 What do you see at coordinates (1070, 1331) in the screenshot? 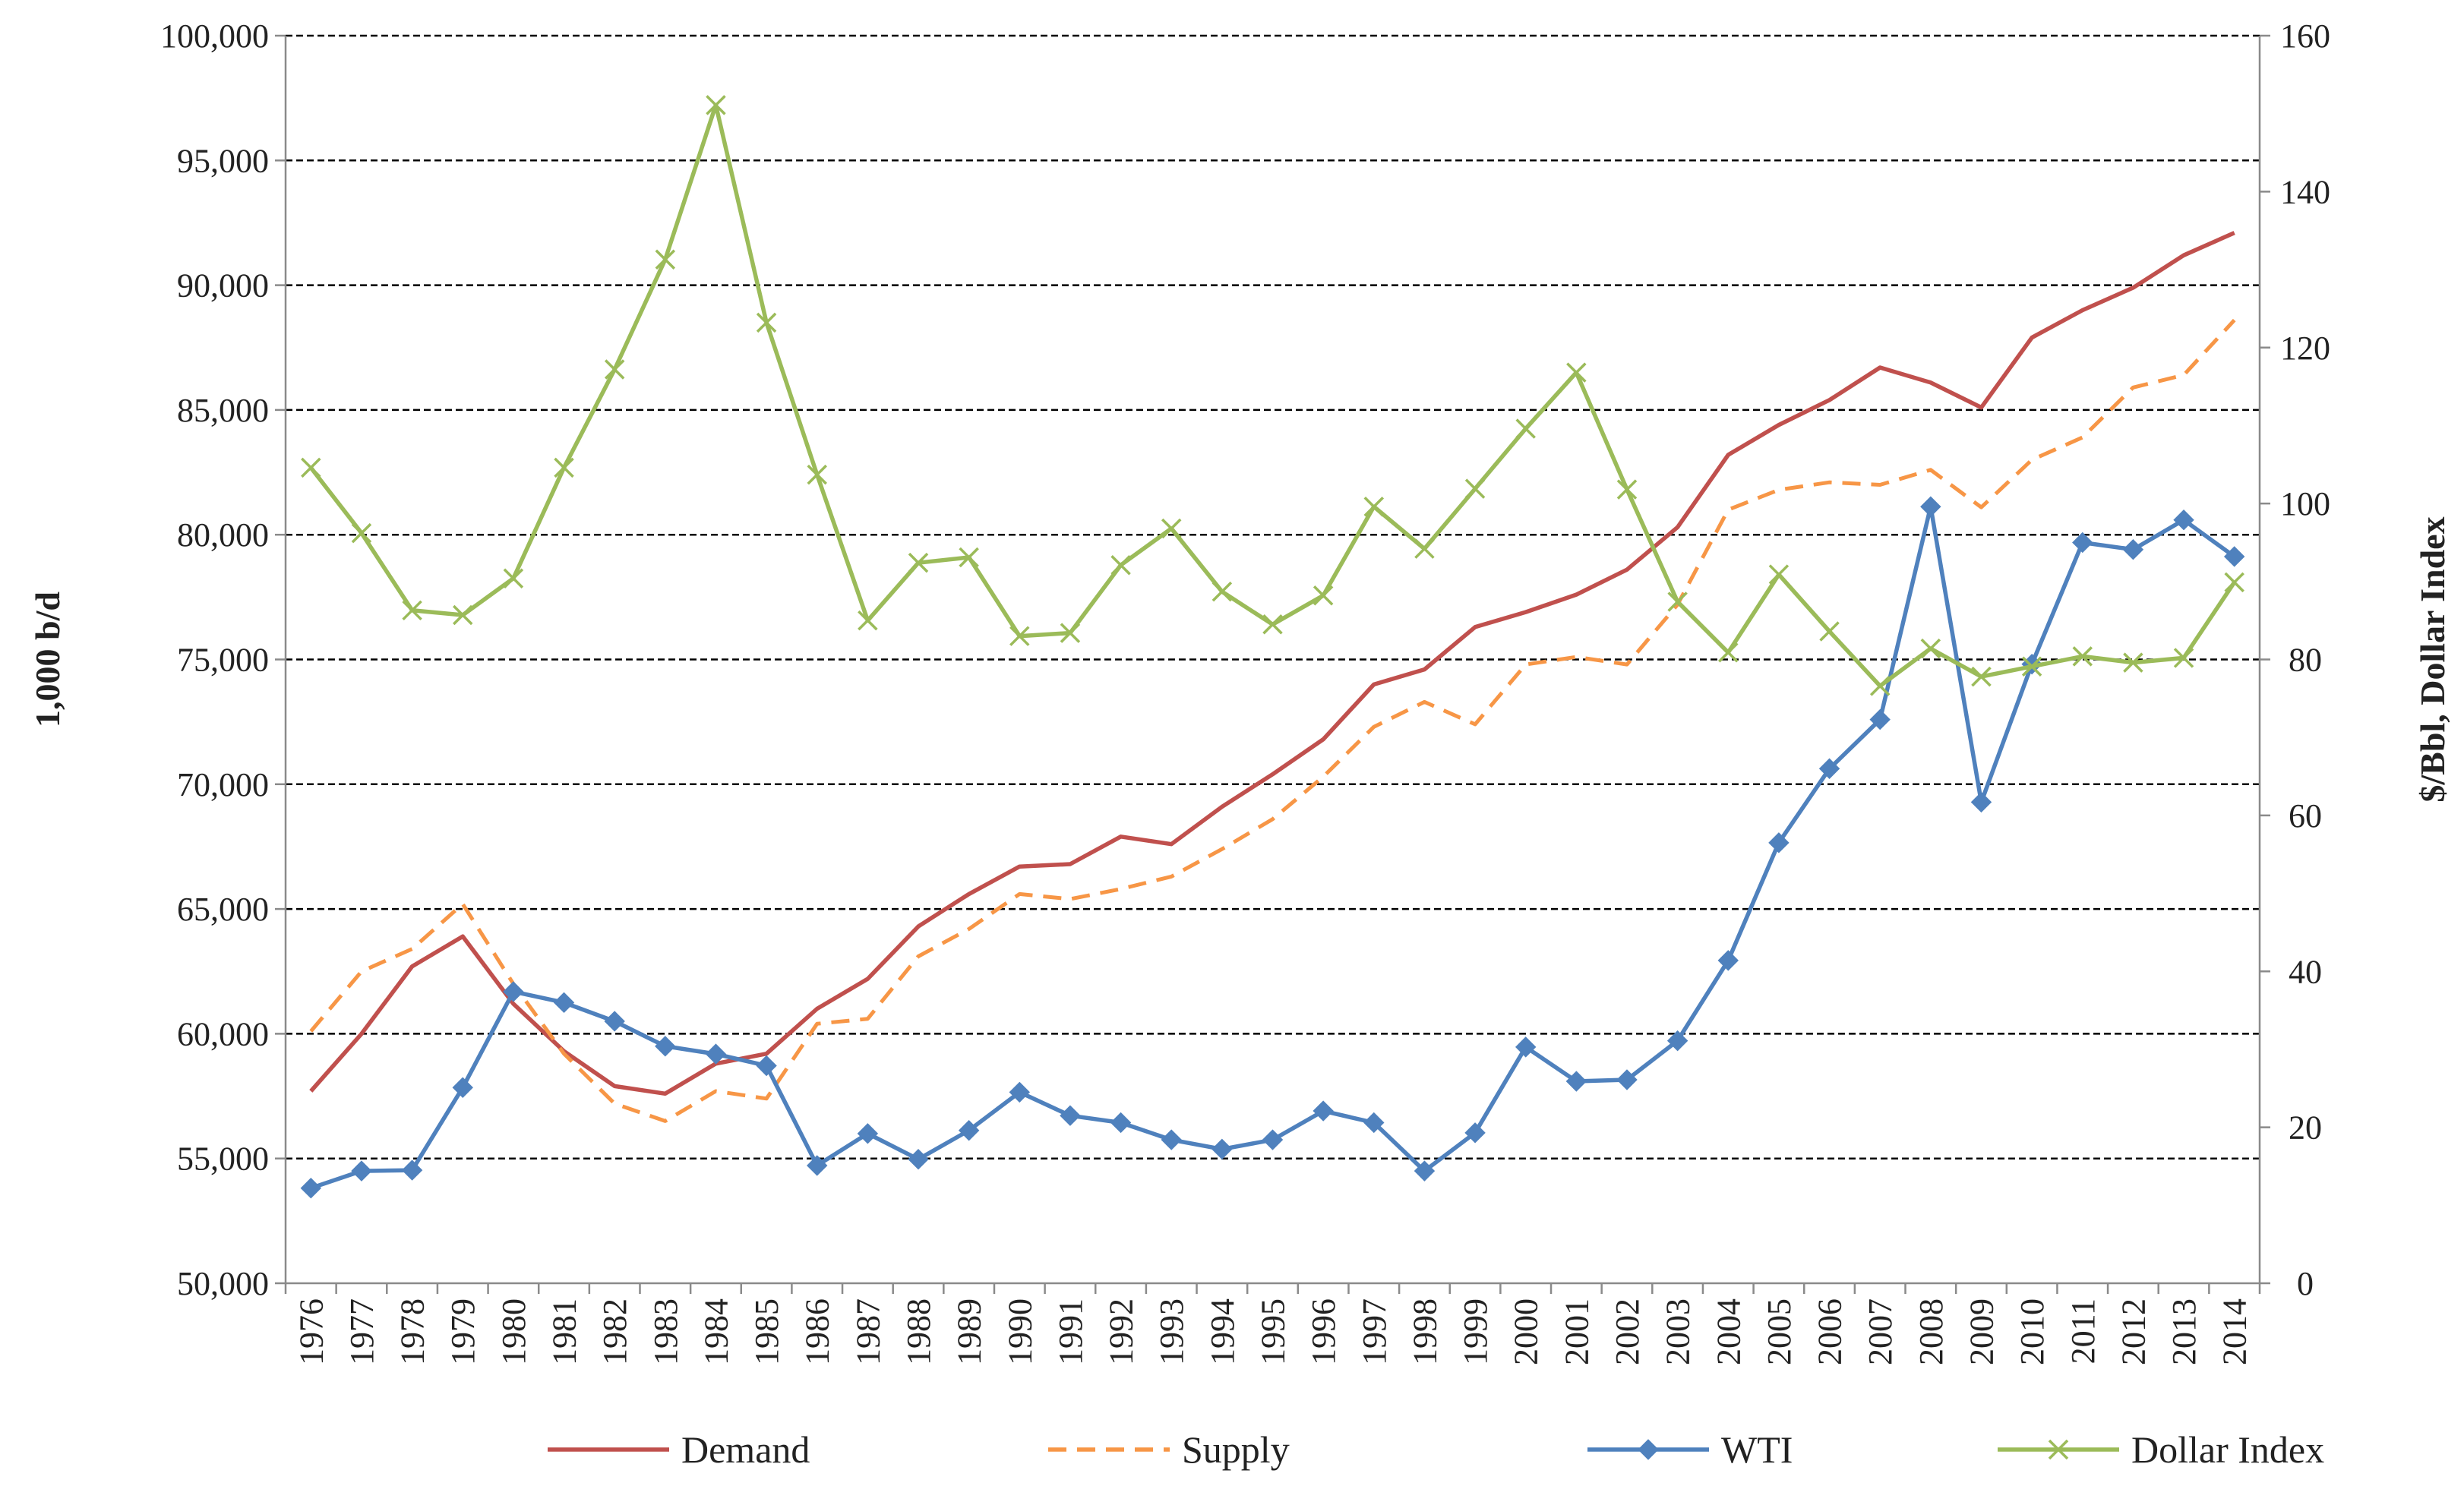
I see `x-tick-label: 1991` at bounding box center [1070, 1331].